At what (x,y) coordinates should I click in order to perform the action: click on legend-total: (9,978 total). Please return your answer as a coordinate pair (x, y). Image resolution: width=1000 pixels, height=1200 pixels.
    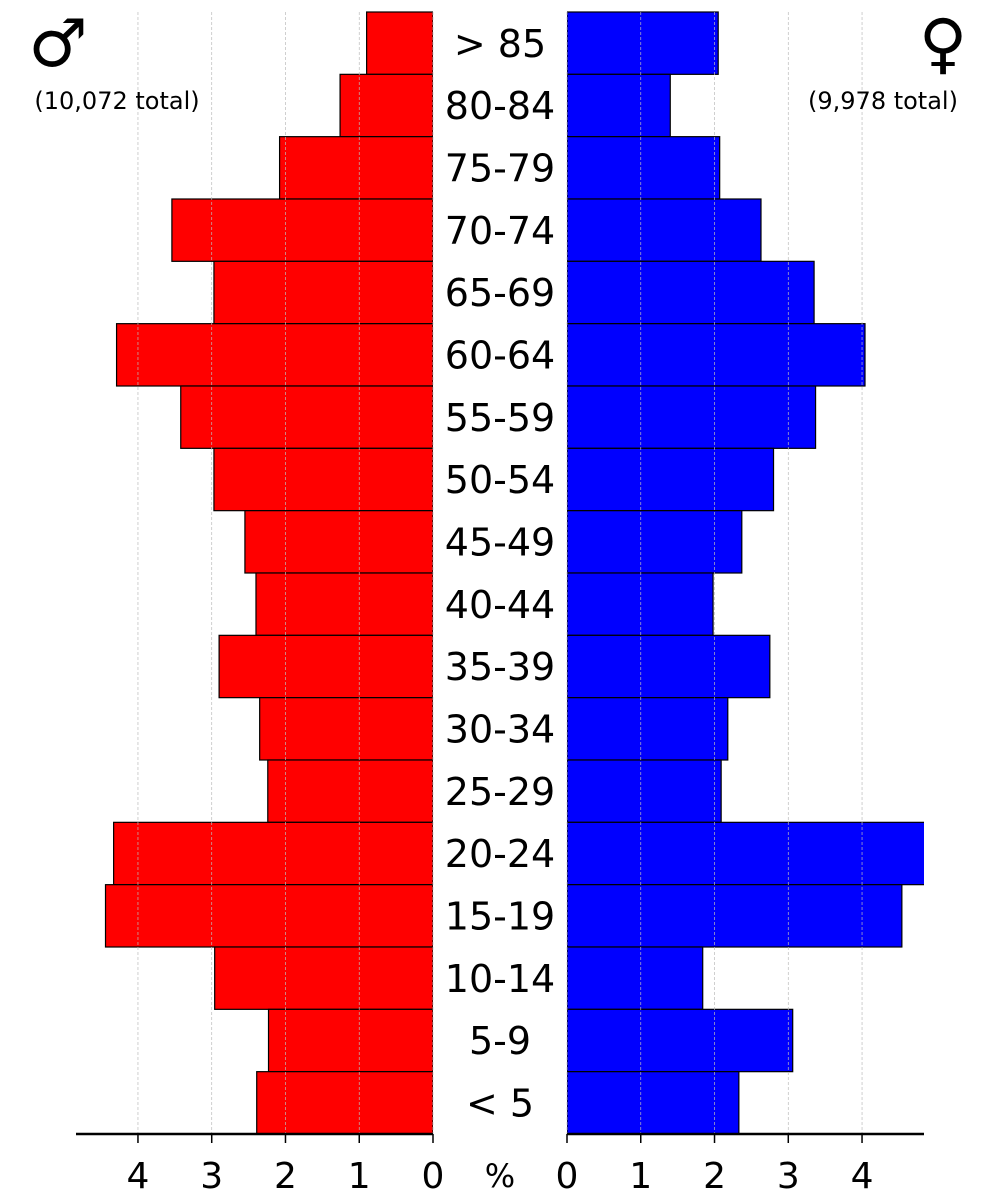
    Looking at the image, I should click on (883, 101).